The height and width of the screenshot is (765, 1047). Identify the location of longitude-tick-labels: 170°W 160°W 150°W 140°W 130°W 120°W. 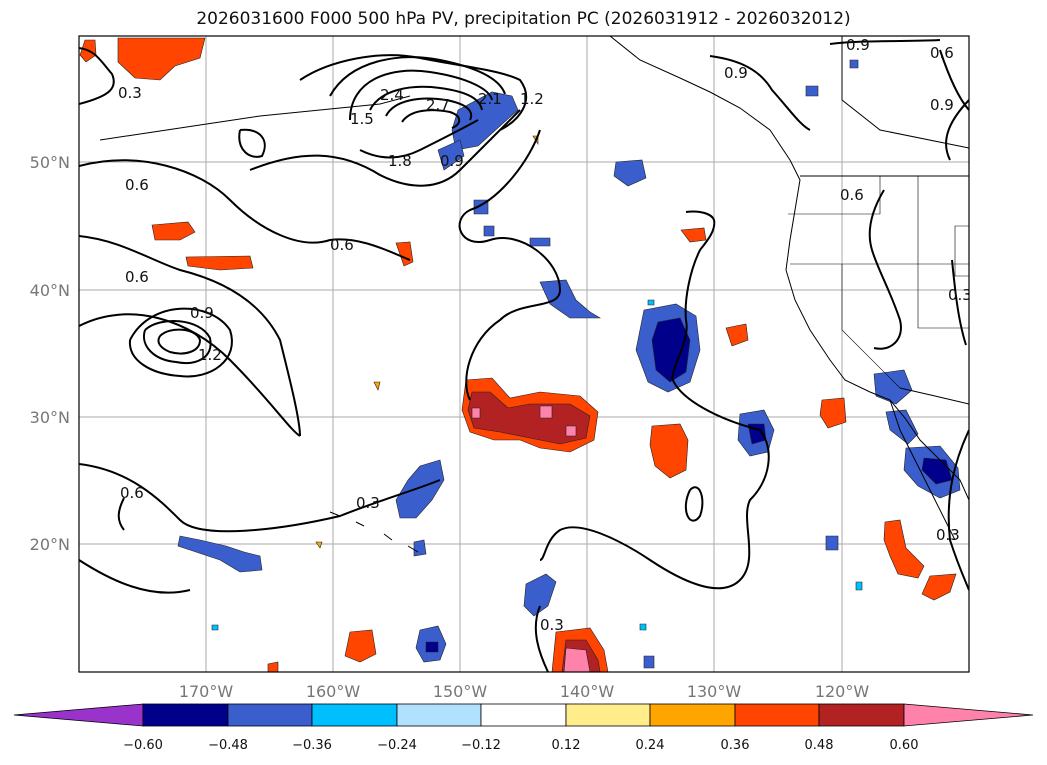
(524, 691).